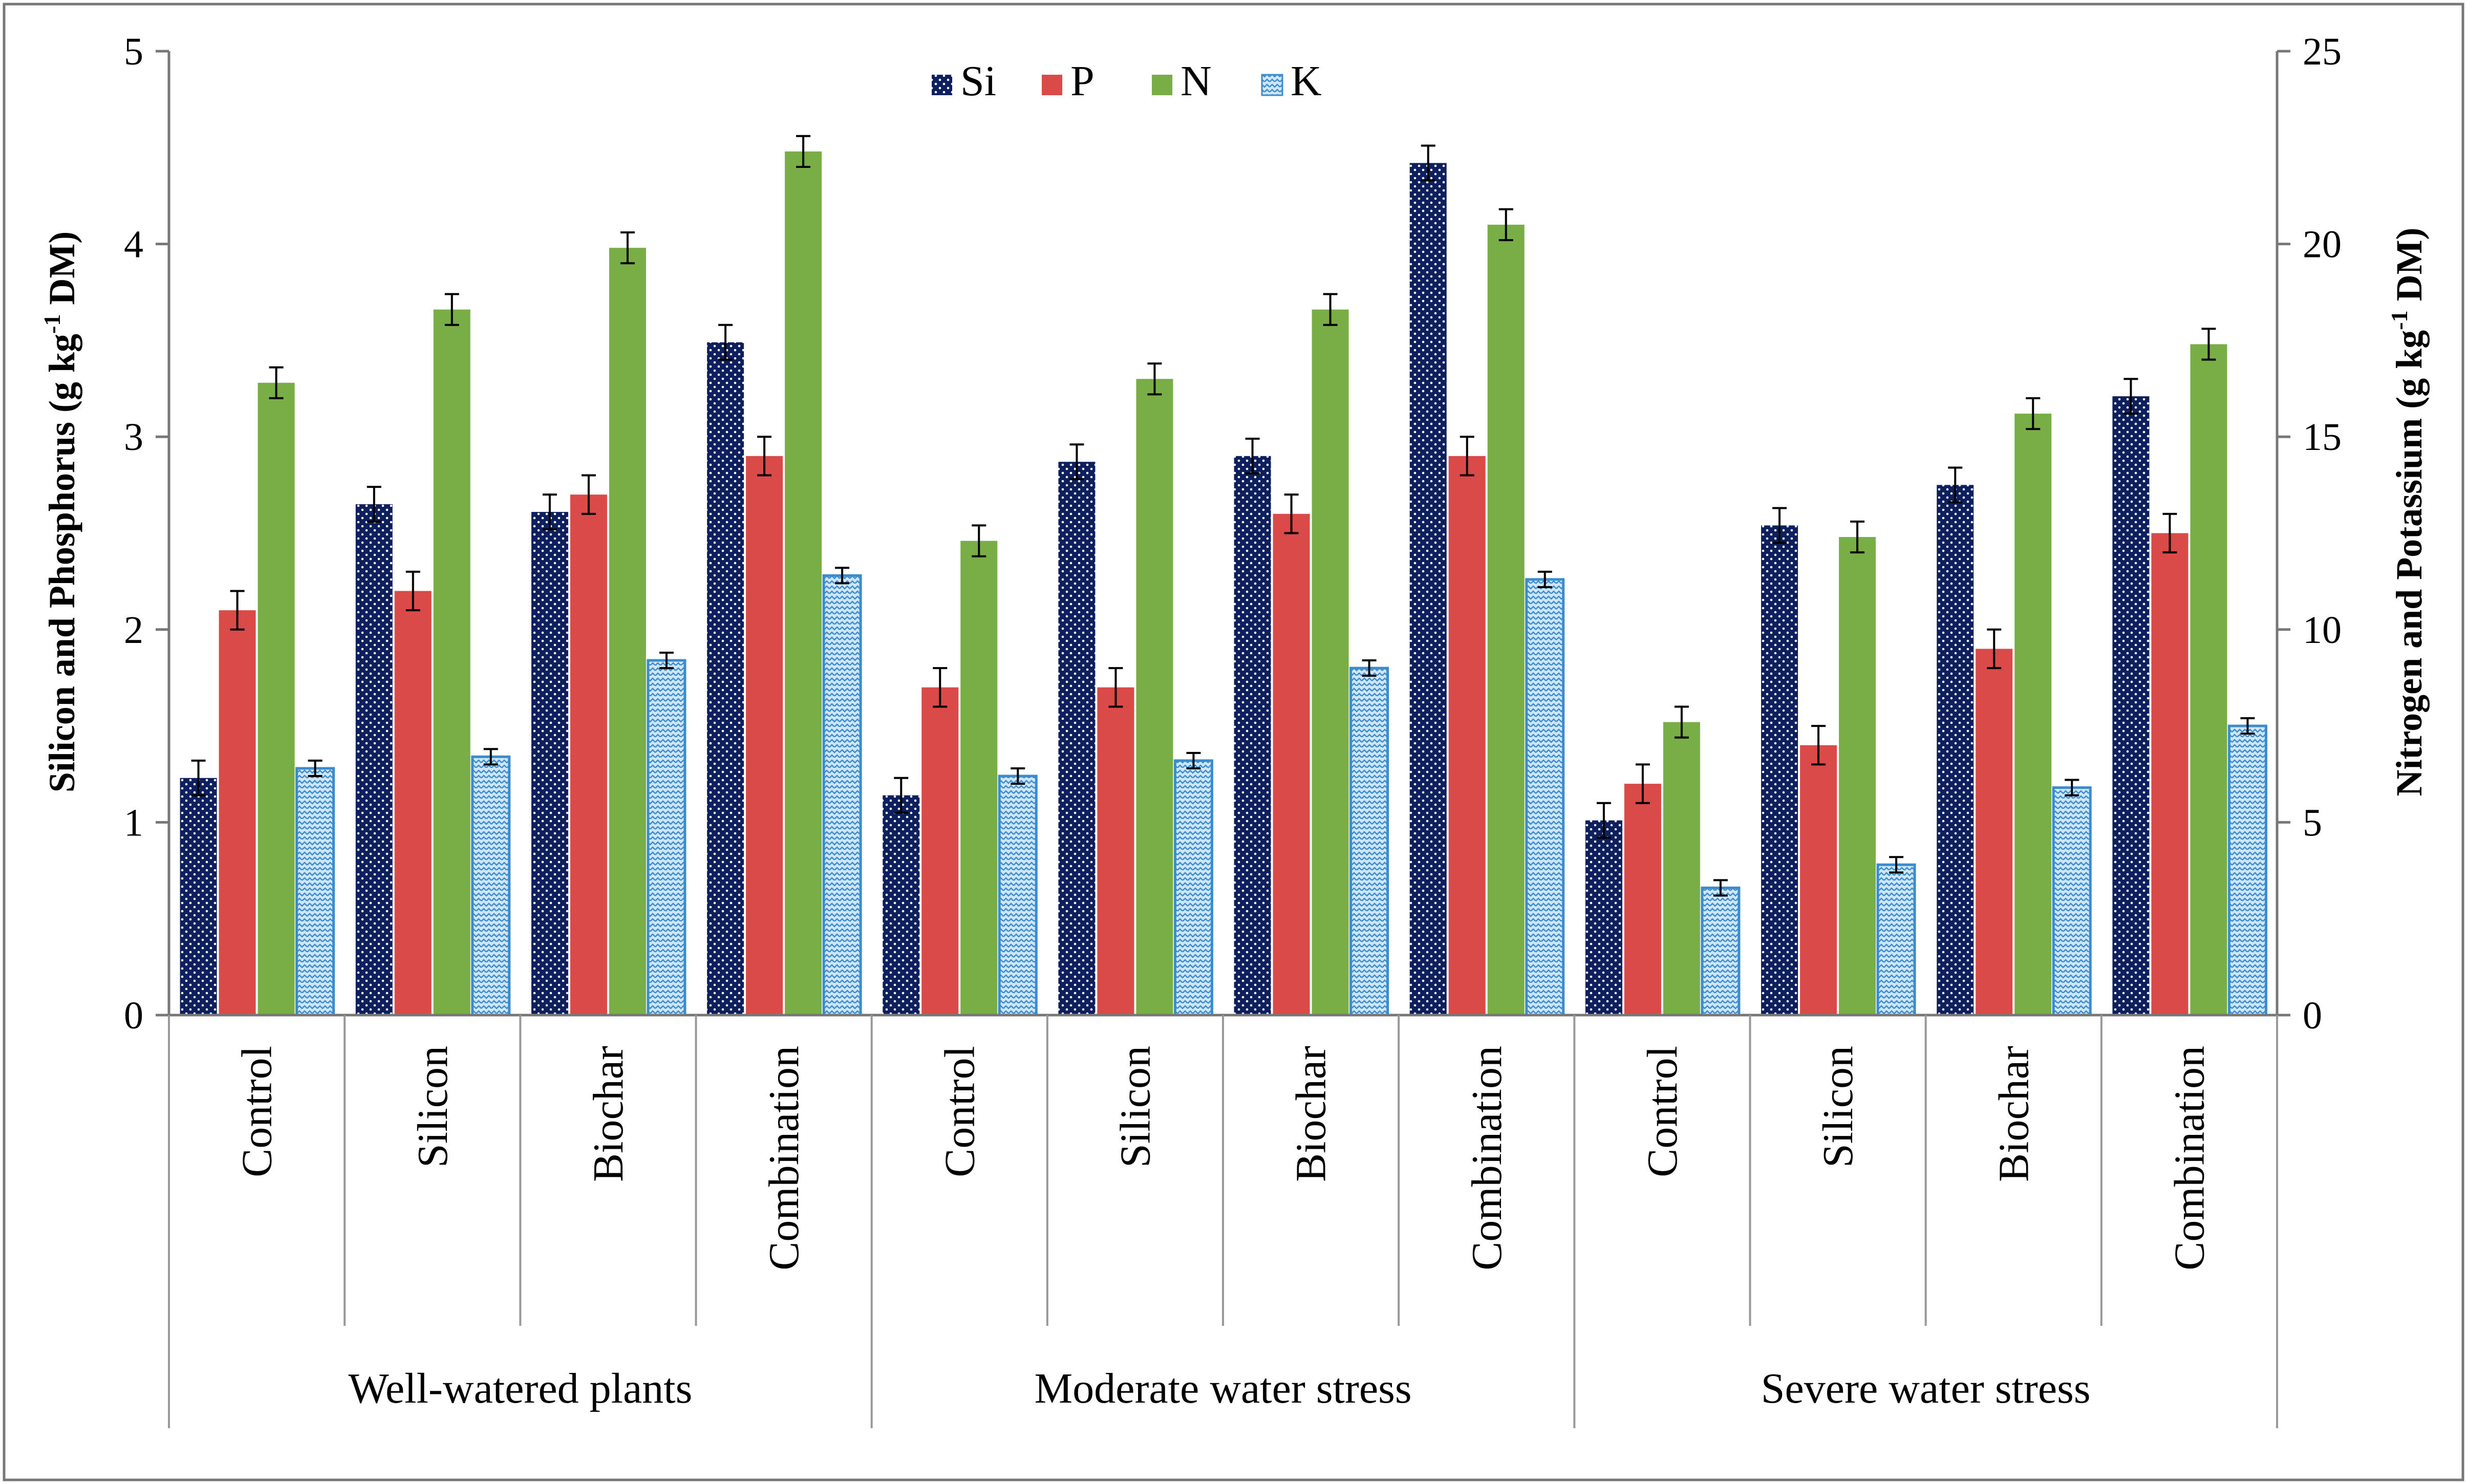 This screenshot has height=1484, width=2467. I want to click on y-tick-left-label: 4, so click(133, 244).